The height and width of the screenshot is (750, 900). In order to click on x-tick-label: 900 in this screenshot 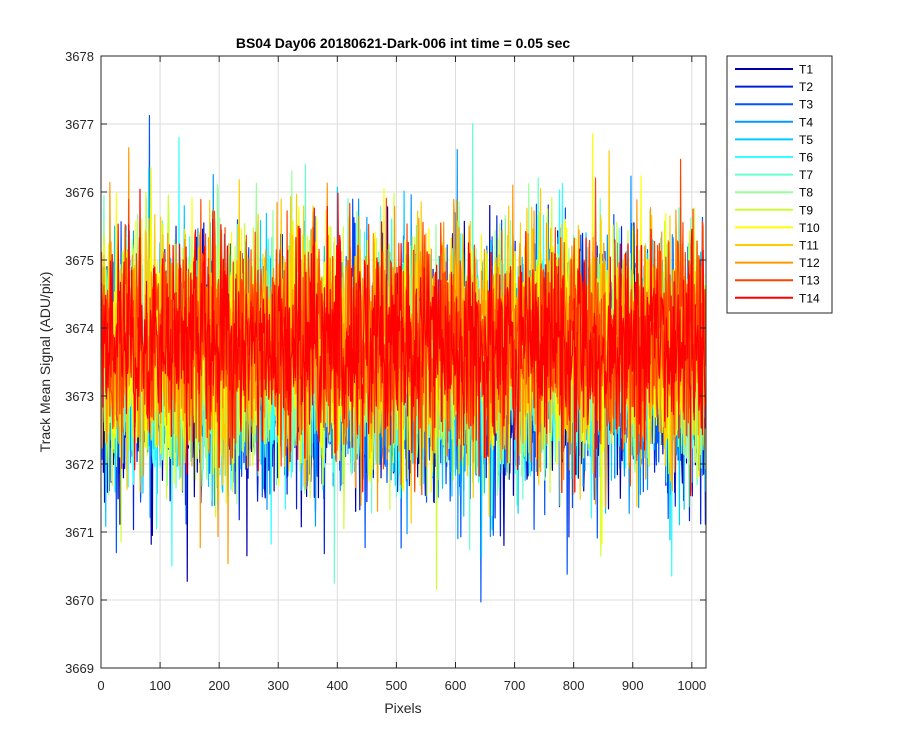, I will do `click(633, 685)`.